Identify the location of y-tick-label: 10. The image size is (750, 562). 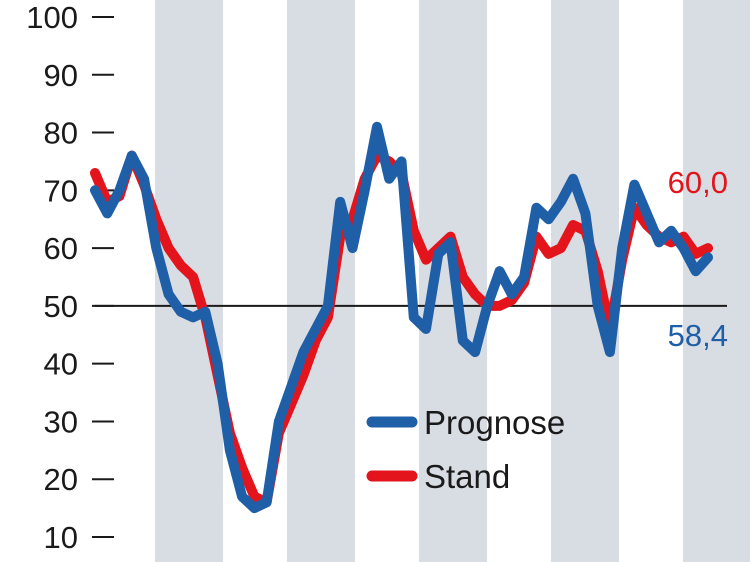
(61, 537).